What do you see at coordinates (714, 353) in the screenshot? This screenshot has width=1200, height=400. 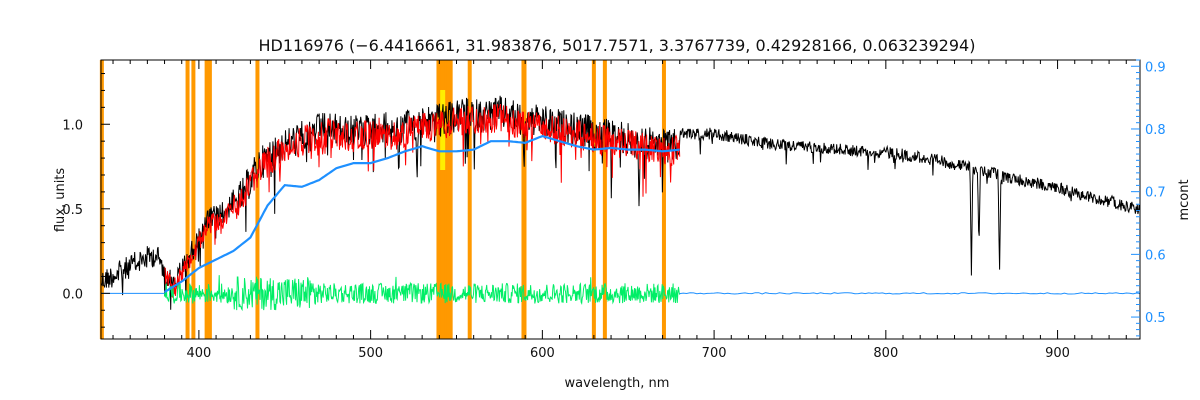 I see `x-tick-label: 700` at bounding box center [714, 353].